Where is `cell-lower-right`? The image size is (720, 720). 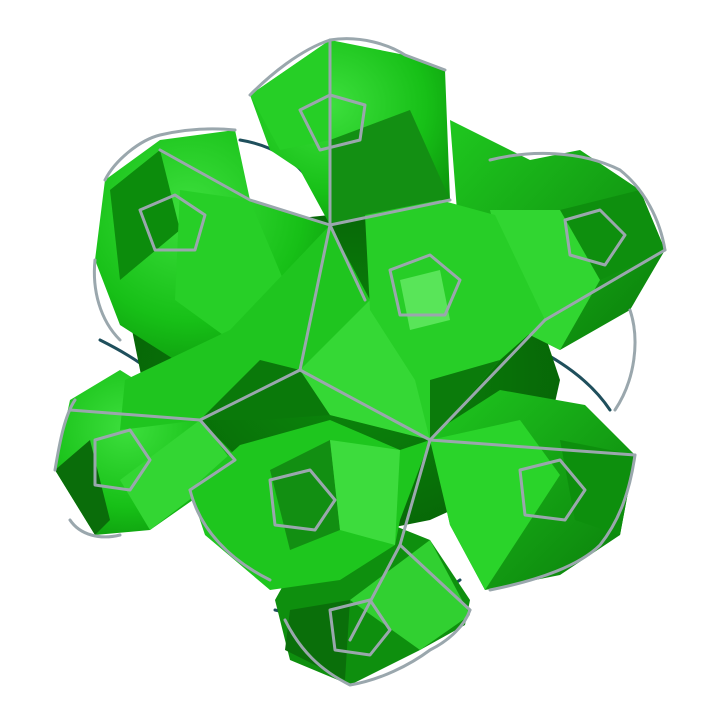 cell-lower-right is located at coordinates (532, 490).